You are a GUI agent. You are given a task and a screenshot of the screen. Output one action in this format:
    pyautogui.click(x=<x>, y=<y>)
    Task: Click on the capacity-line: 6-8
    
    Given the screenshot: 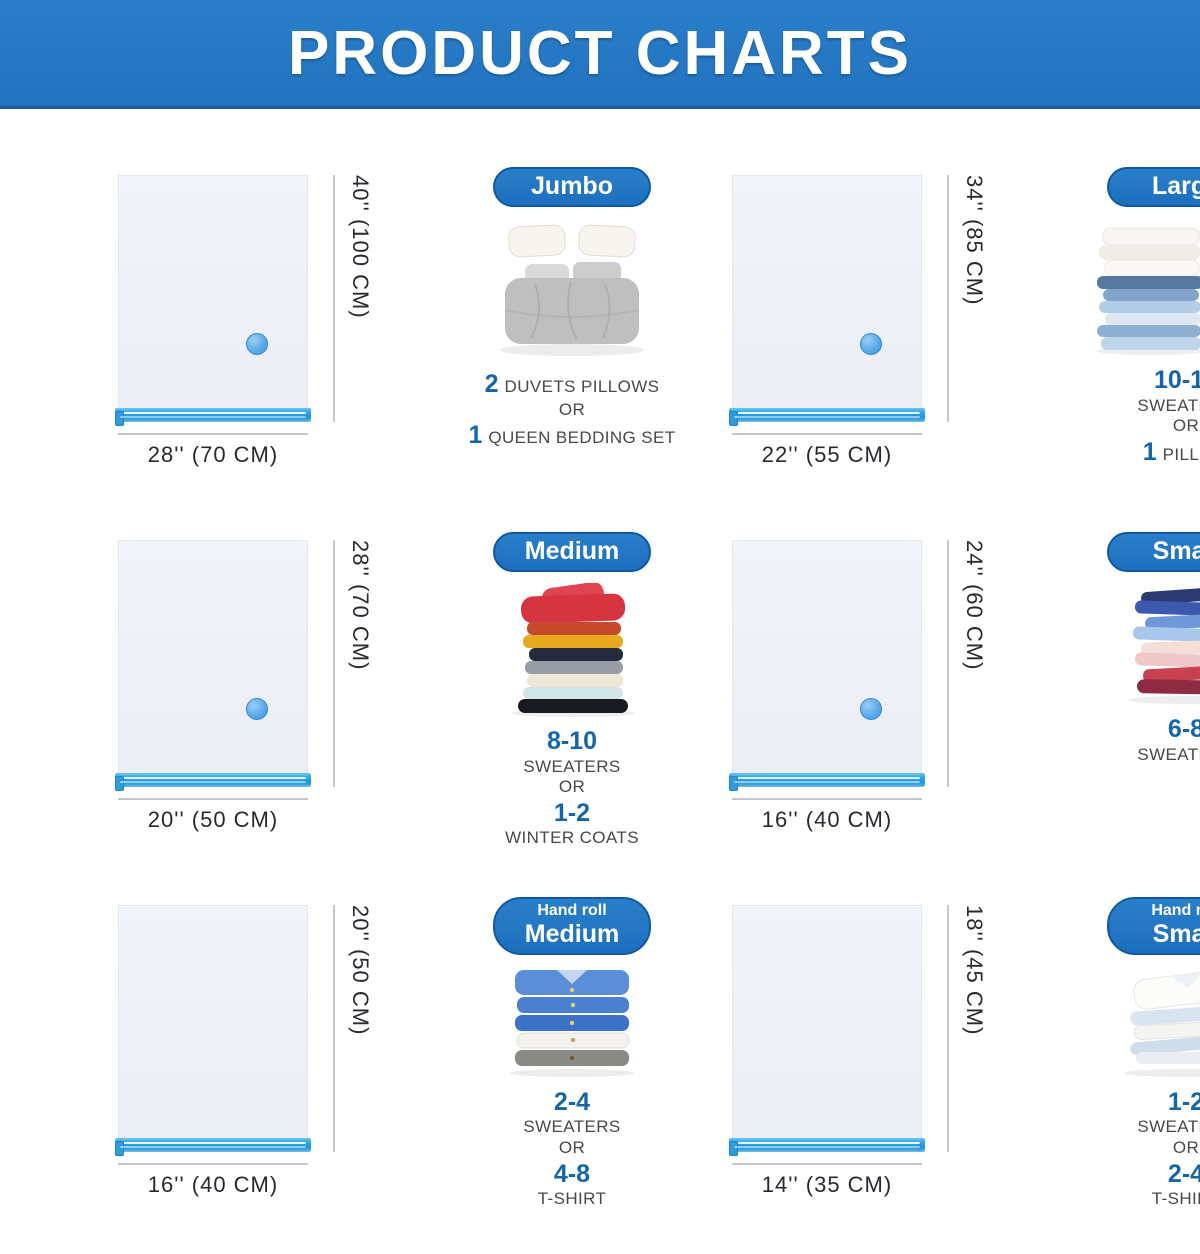 What is the action you would take?
    pyautogui.click(x=1168, y=729)
    